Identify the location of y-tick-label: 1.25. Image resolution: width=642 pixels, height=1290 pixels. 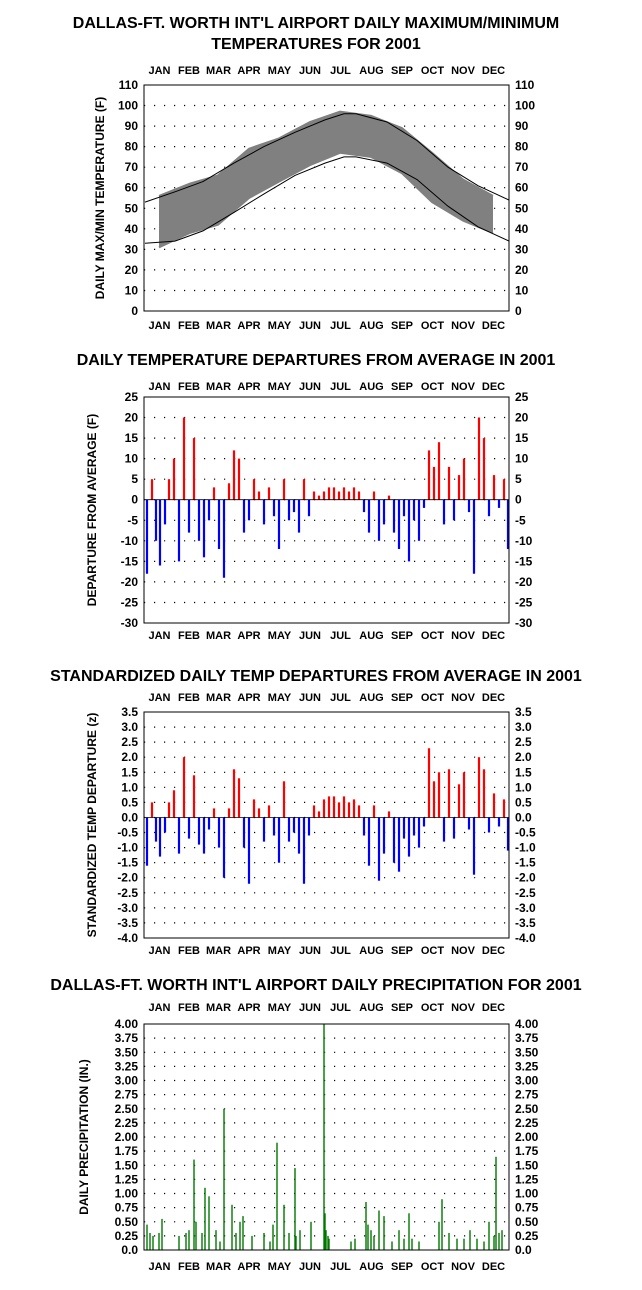
(127, 1179).